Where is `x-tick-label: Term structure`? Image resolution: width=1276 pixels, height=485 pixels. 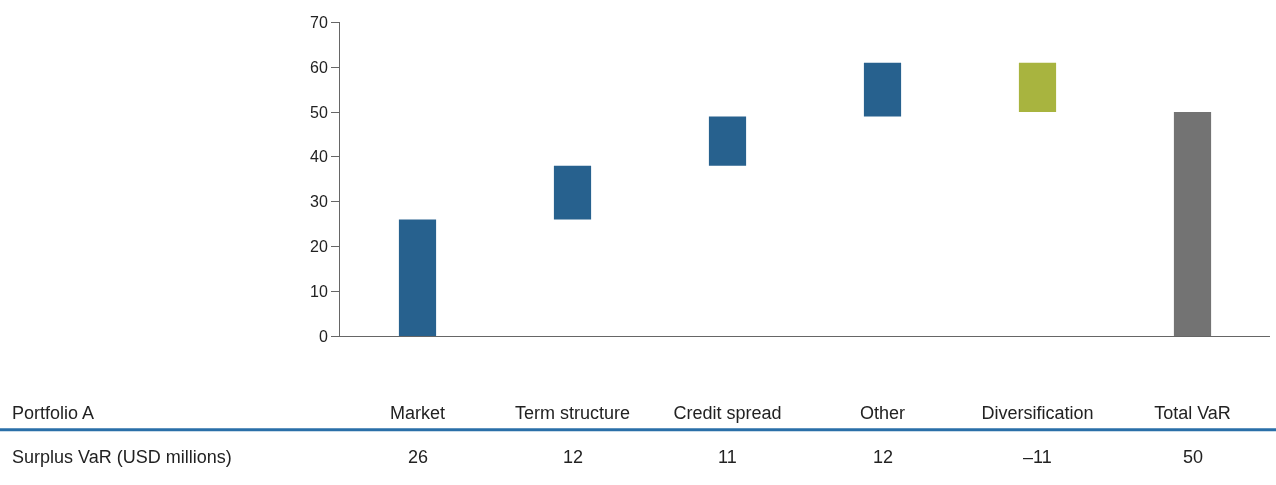
x-tick-label: Term structure is located at coordinates (572, 412).